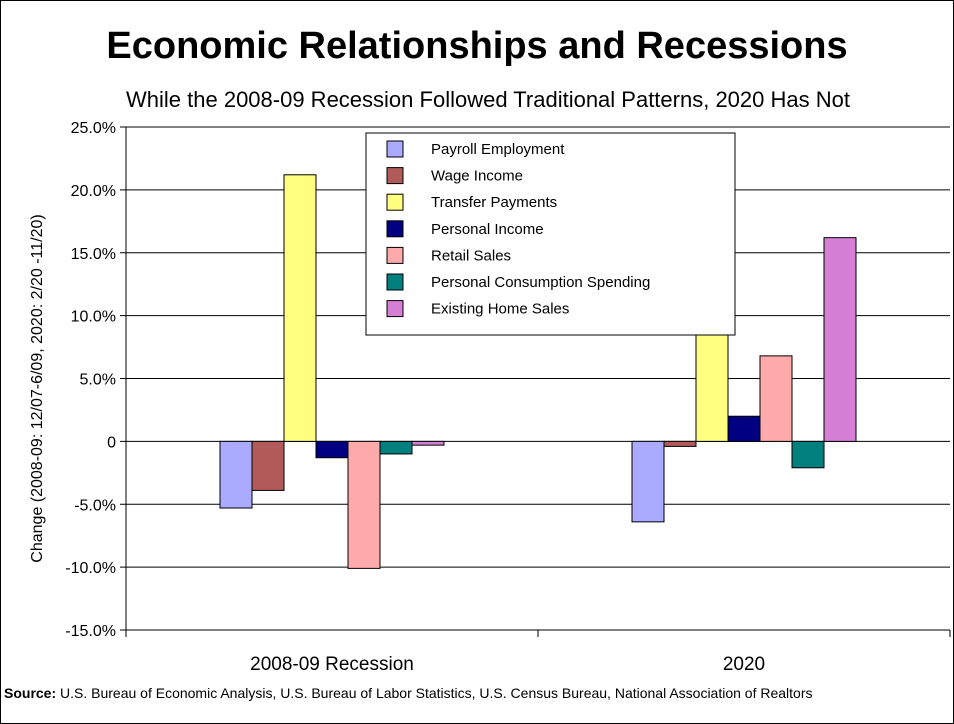  What do you see at coordinates (744, 664) in the screenshot?
I see `x-tick-label: 2020` at bounding box center [744, 664].